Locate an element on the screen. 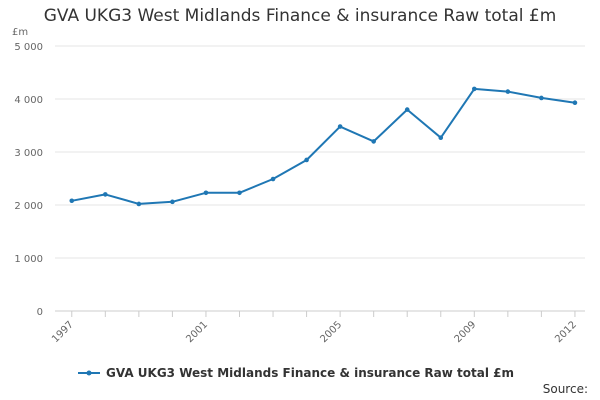 The width and height of the screenshot is (600, 400). y-axis: 0 1 000 2 000 3 000 4 000 5 000 is located at coordinates (28, 180).